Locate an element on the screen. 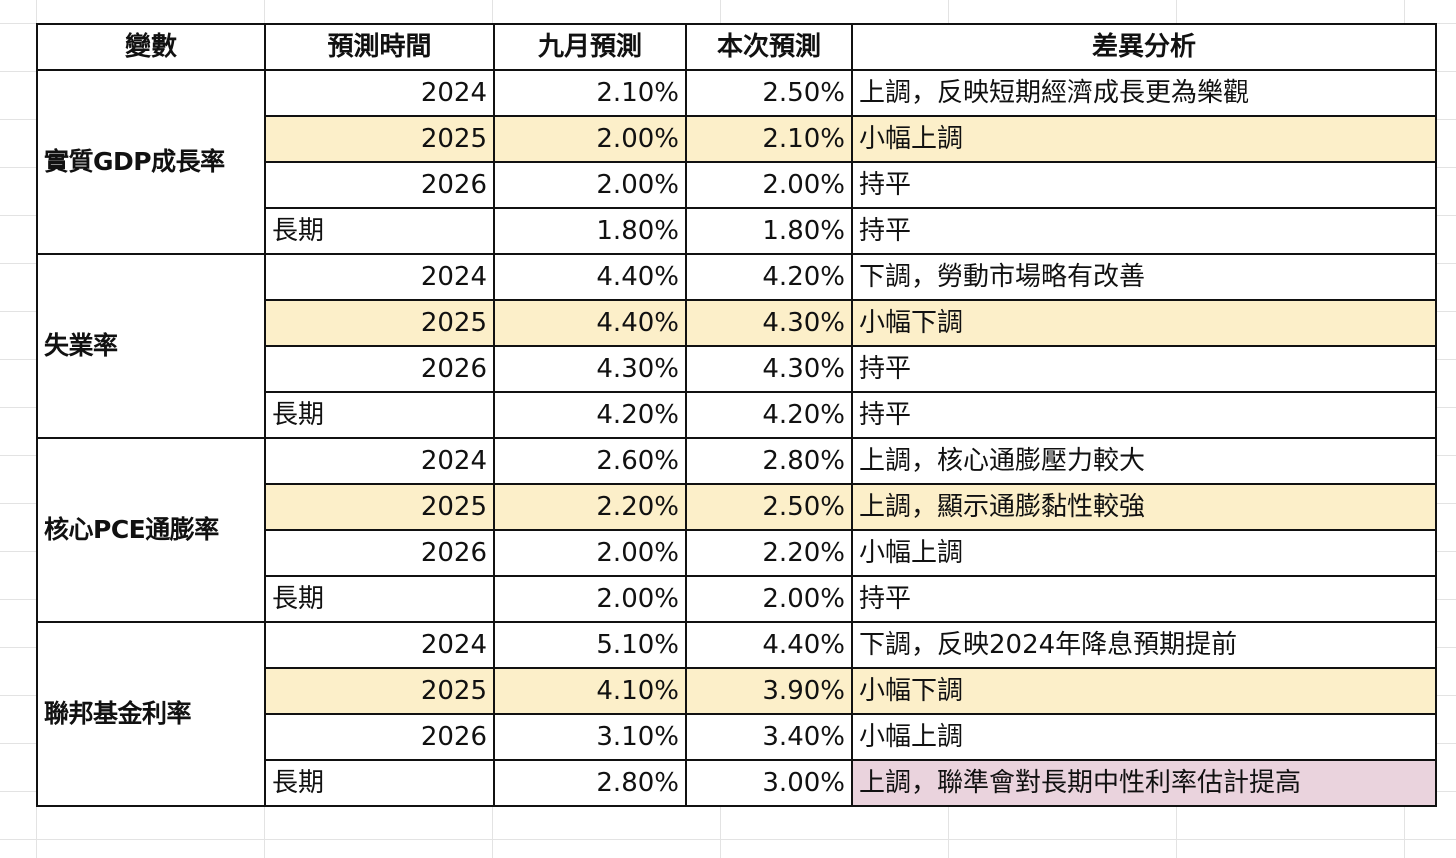 The height and width of the screenshot is (858, 1456). table-row: 2025 4.10% 3.90% 小幅下調 is located at coordinates (737, 691).